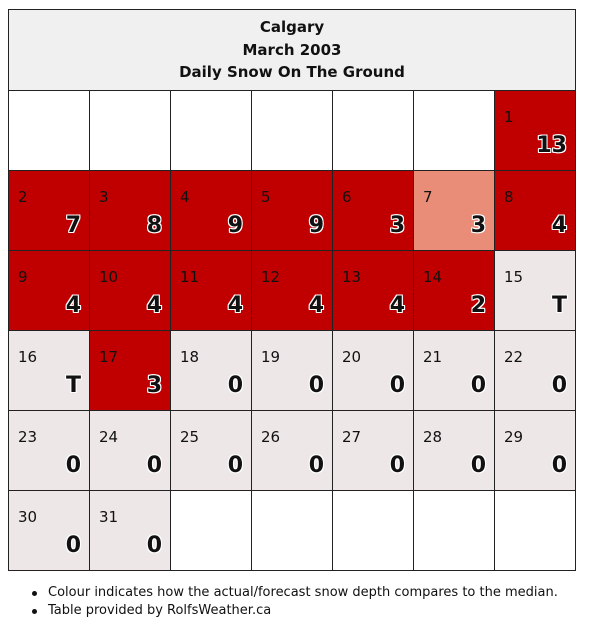 Image resolution: width=600 pixels, height=633 pixels. Describe the element at coordinates (514, 437) in the screenshot. I see `day-number: 29` at that location.